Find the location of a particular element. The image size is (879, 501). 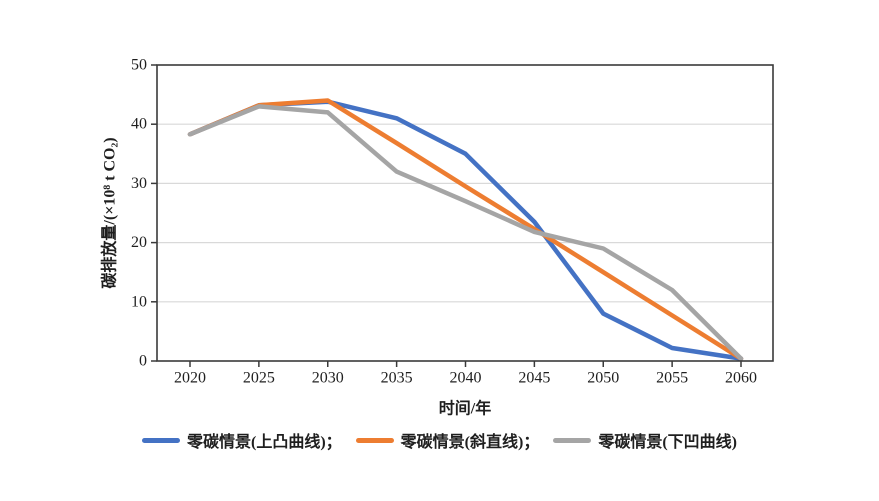

legend-item-straight: 零碳情景(斜直线)； is located at coordinates (447, 440).